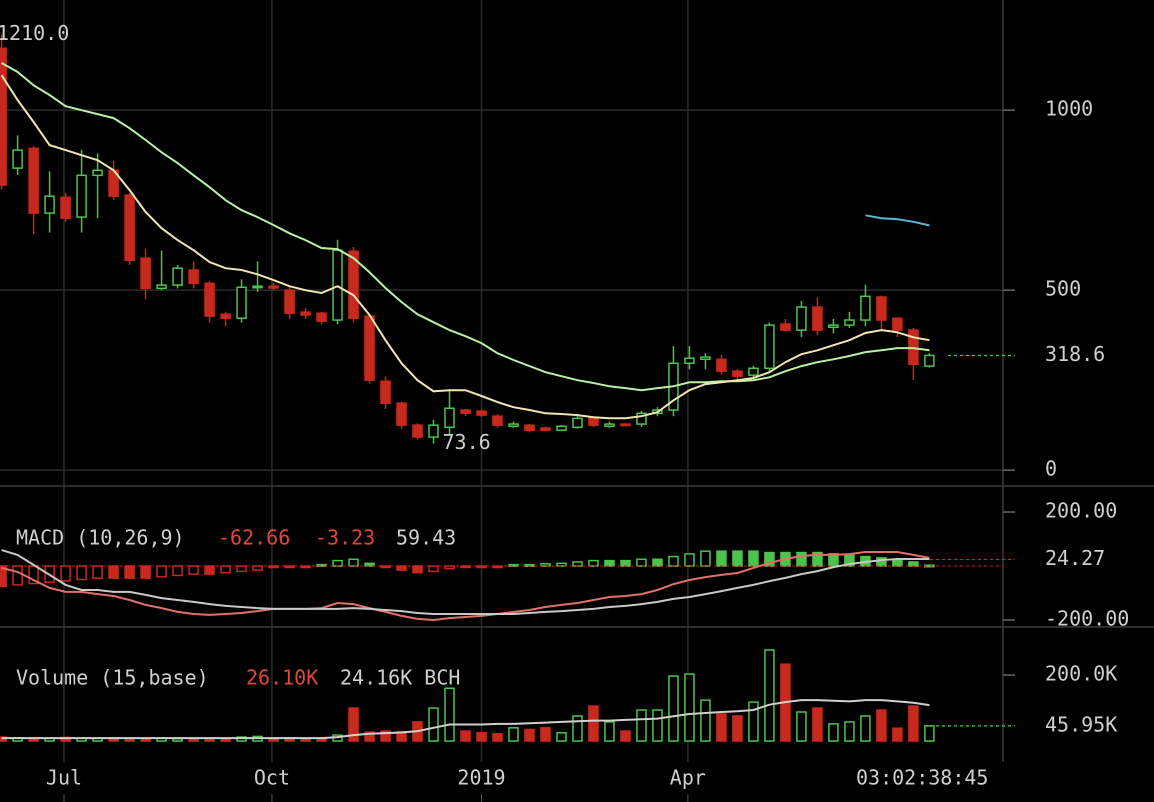 This screenshot has width=1154, height=802. What do you see at coordinates (1051, 469) in the screenshot?
I see `y-tick-label: 0` at bounding box center [1051, 469].